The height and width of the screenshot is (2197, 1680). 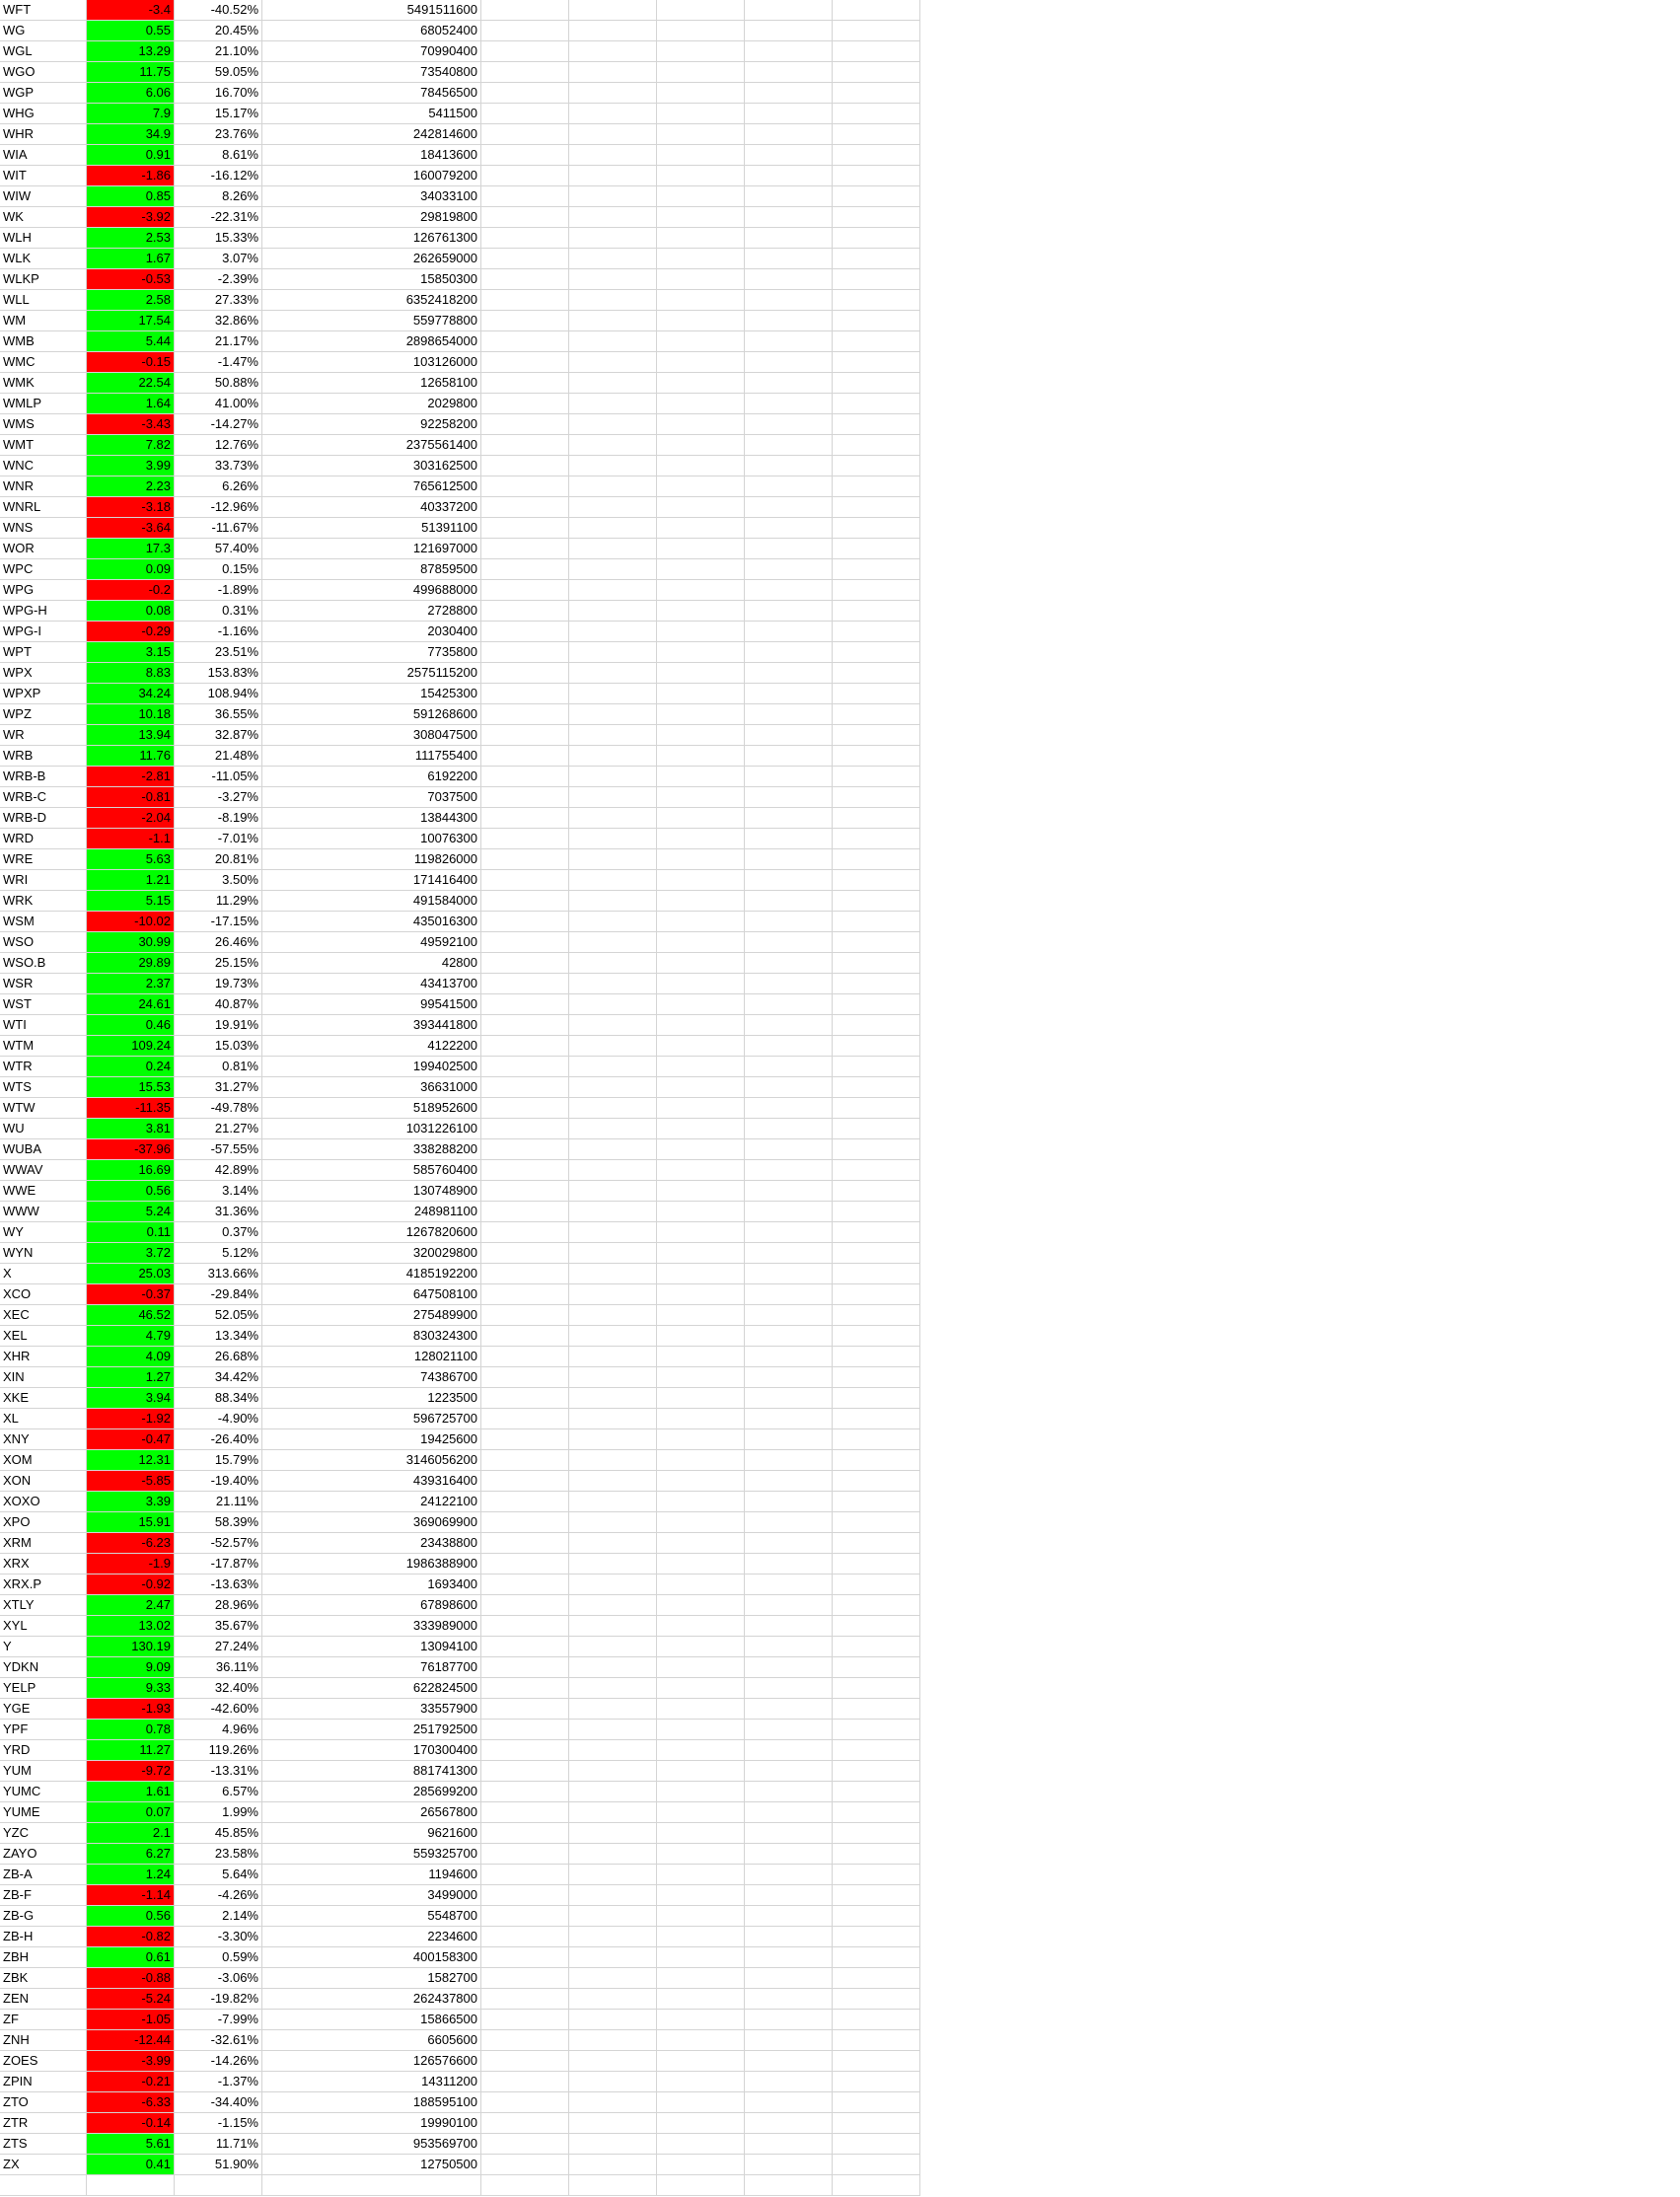 I want to click on change-cell: -2.04, so click(x=131, y=818).